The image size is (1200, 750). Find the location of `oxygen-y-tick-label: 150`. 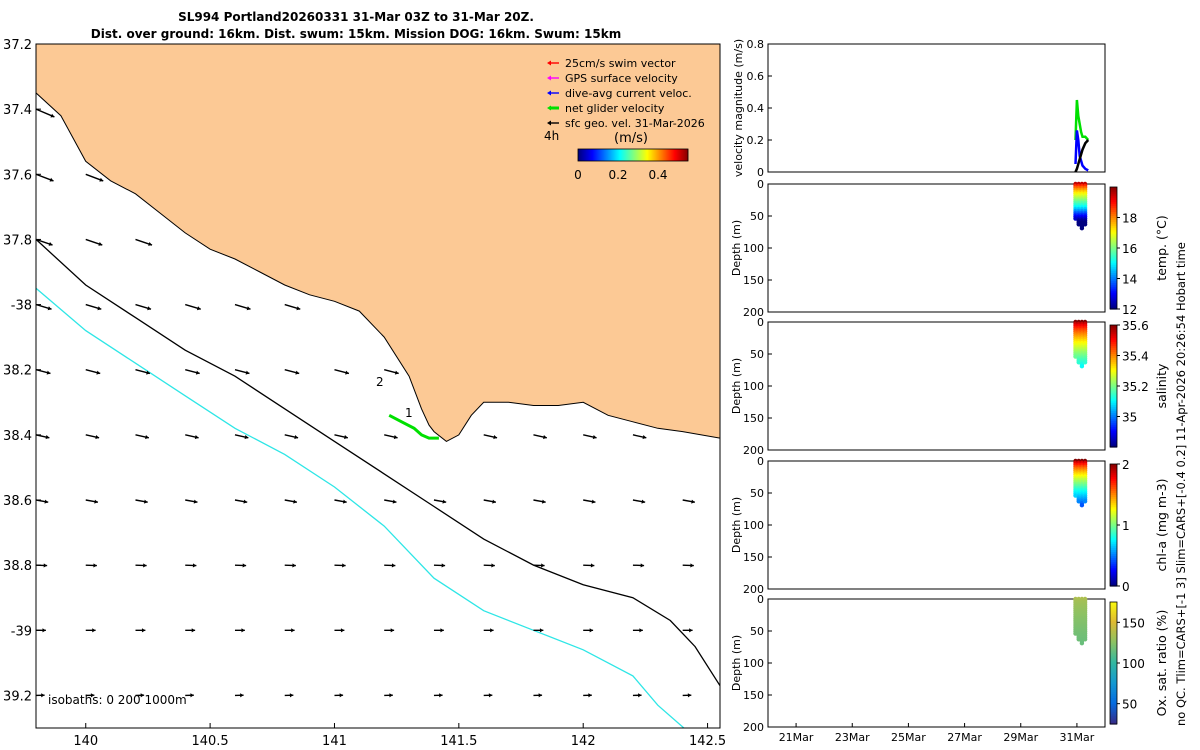

oxygen-y-tick-label: 150 is located at coordinates (753, 695).